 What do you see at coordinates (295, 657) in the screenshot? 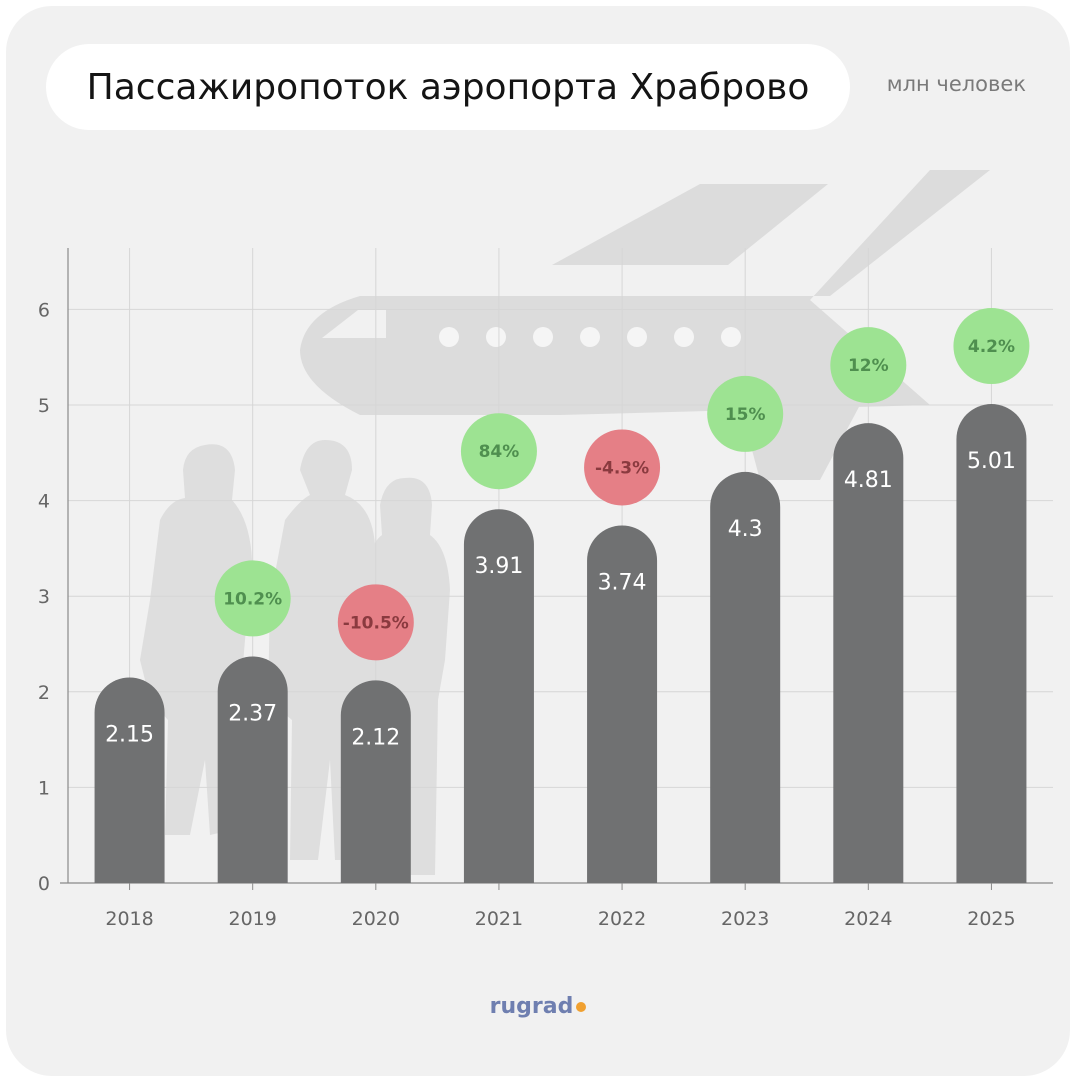
I see `people-silhouettes` at bounding box center [295, 657].